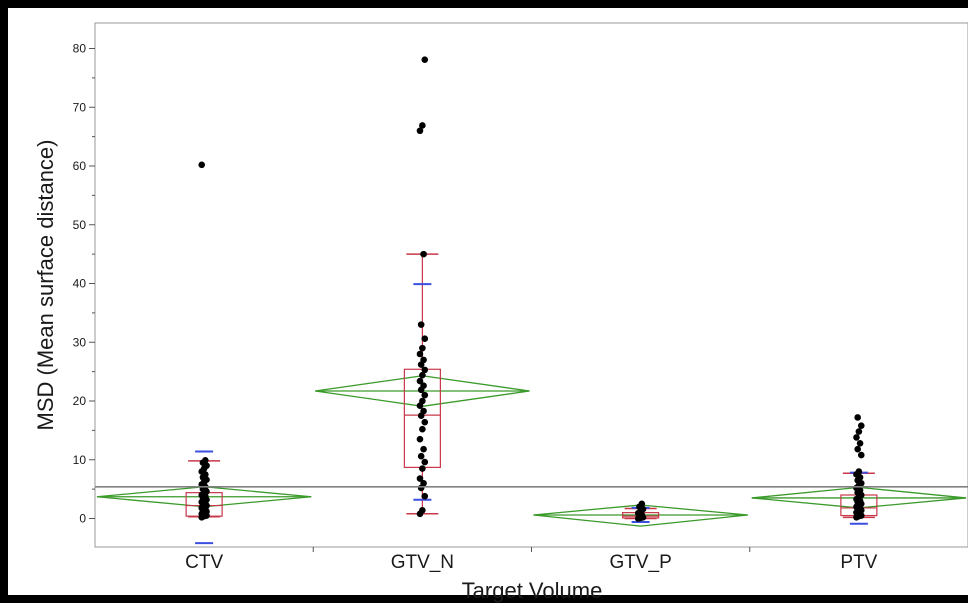 The width and height of the screenshot is (968, 611). What do you see at coordinates (80, 401) in the screenshot?
I see `y-tick-label: 20` at bounding box center [80, 401].